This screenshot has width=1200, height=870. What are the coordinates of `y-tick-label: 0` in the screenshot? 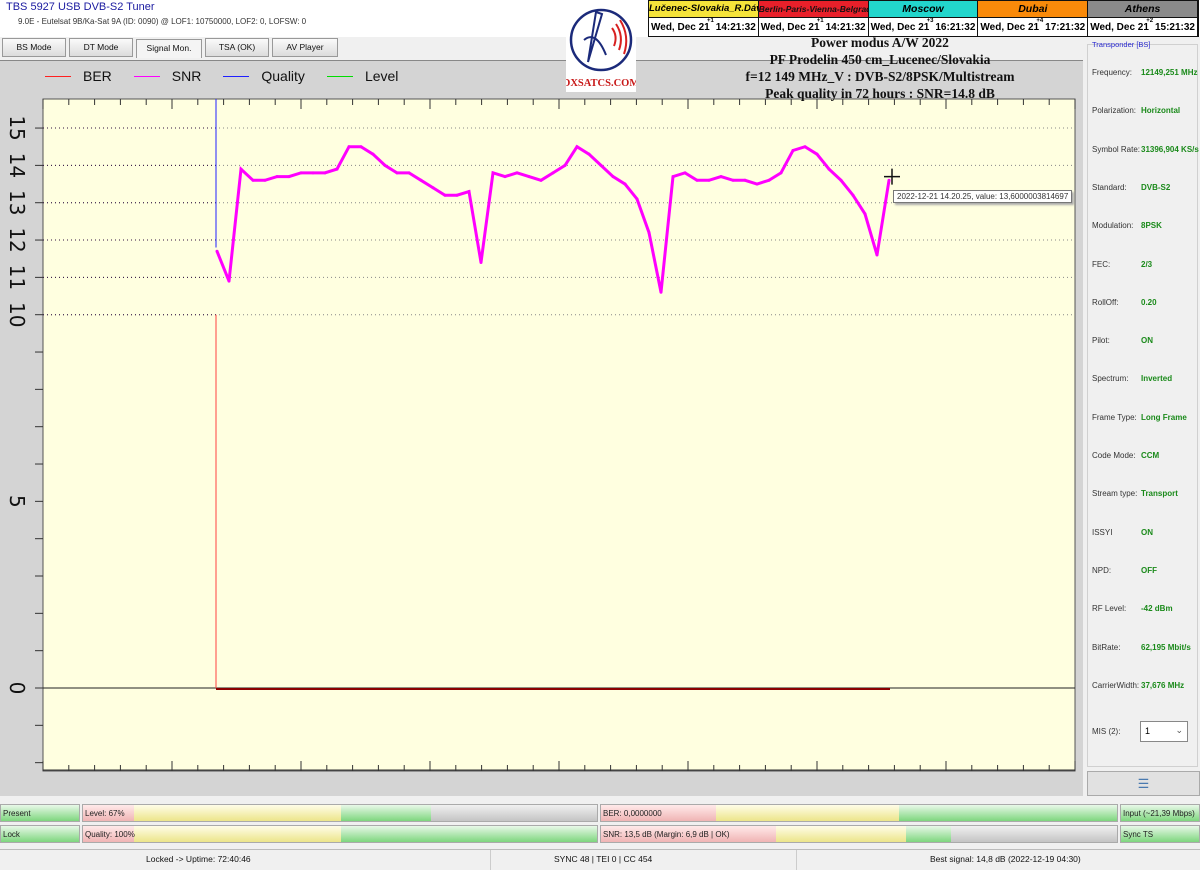 It's located at (17, 688).